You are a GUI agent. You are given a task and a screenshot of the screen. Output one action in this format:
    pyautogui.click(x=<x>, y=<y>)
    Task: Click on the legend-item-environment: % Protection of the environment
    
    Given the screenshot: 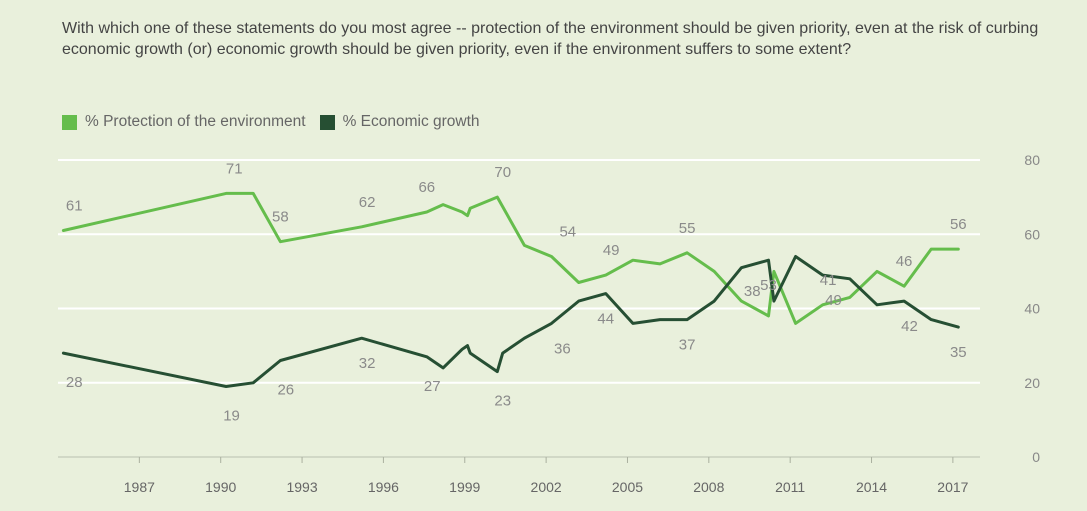 What is the action you would take?
    pyautogui.click(x=184, y=122)
    